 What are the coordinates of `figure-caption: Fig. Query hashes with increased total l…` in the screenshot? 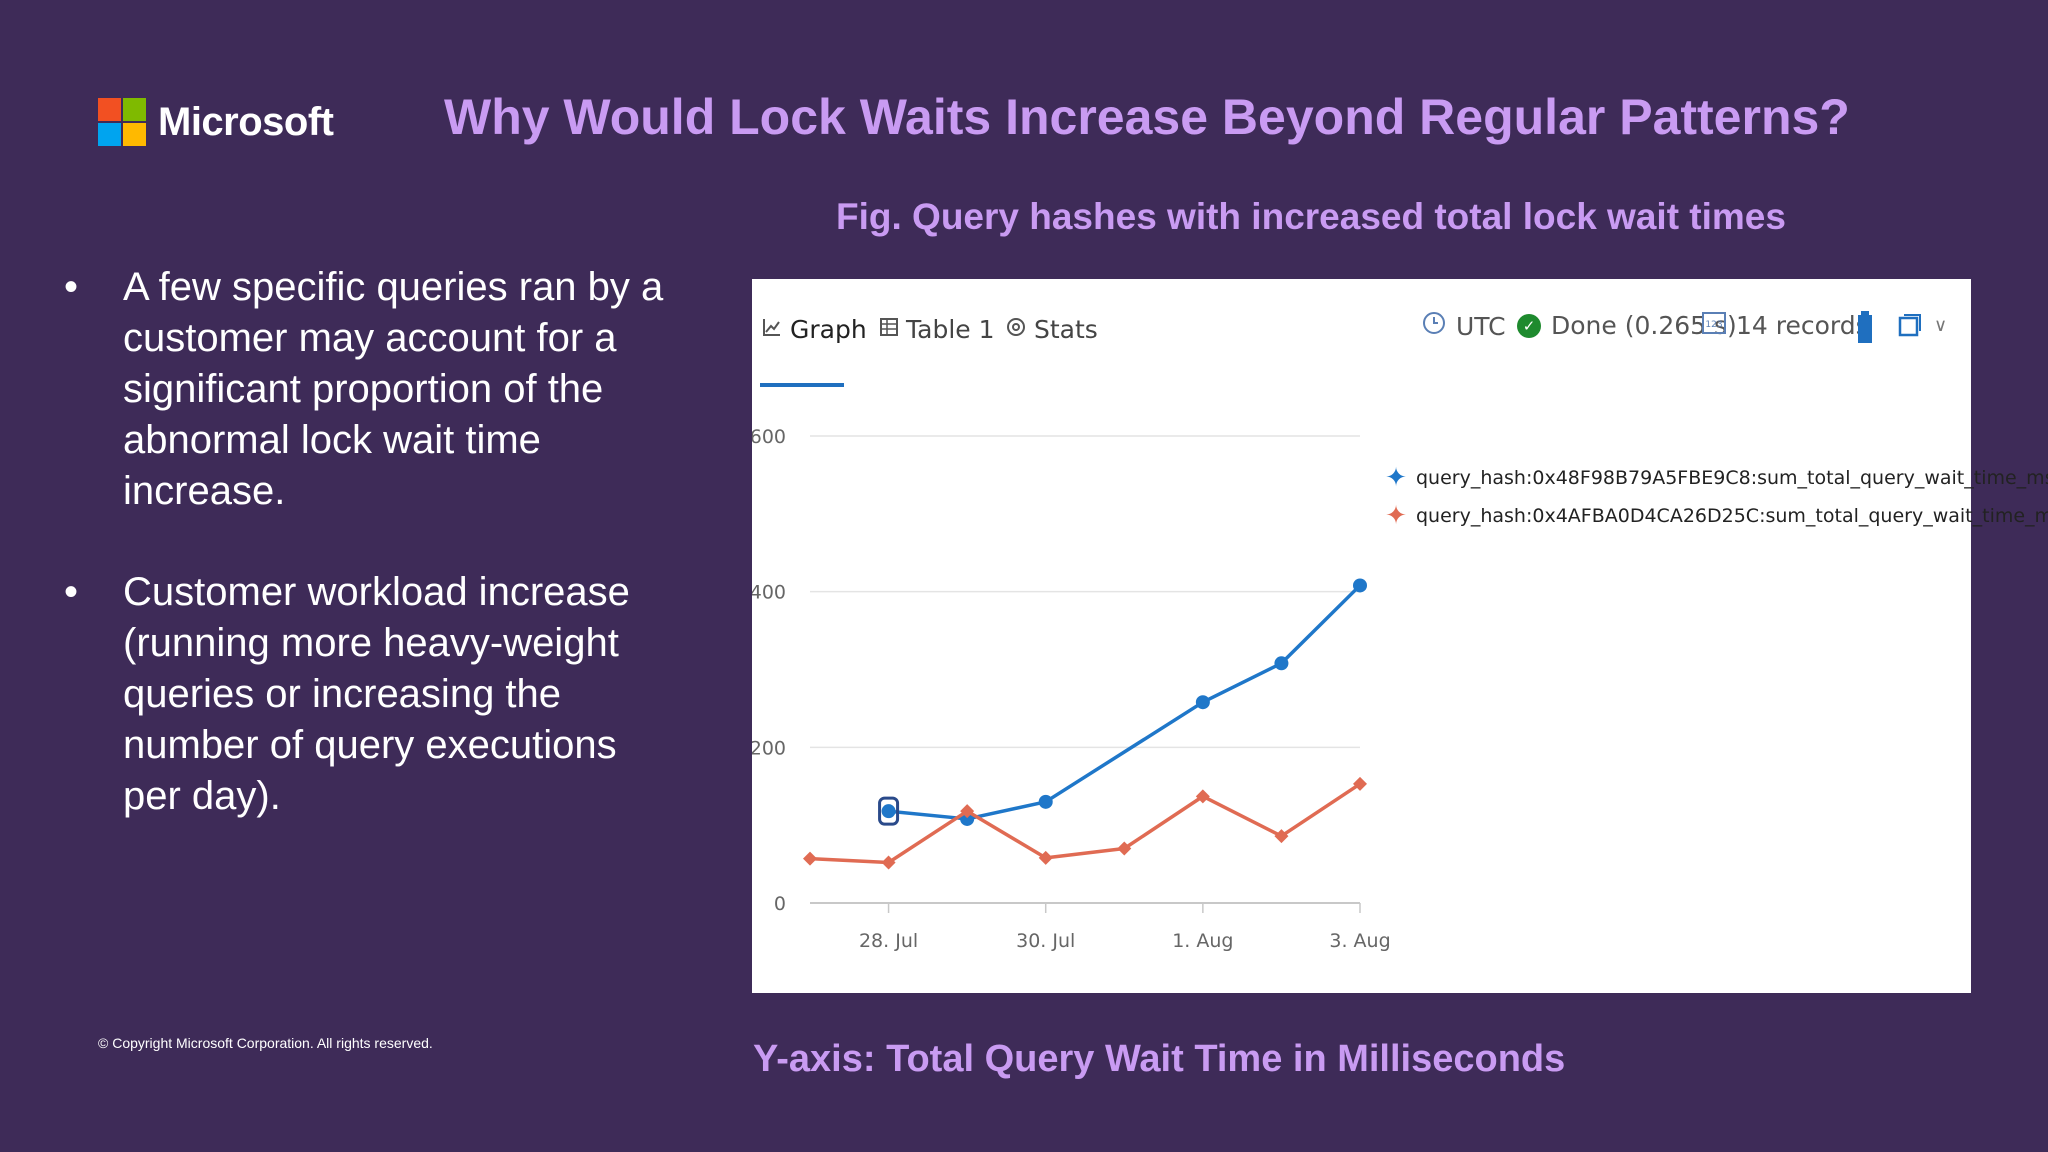 It's located at (1311, 216).